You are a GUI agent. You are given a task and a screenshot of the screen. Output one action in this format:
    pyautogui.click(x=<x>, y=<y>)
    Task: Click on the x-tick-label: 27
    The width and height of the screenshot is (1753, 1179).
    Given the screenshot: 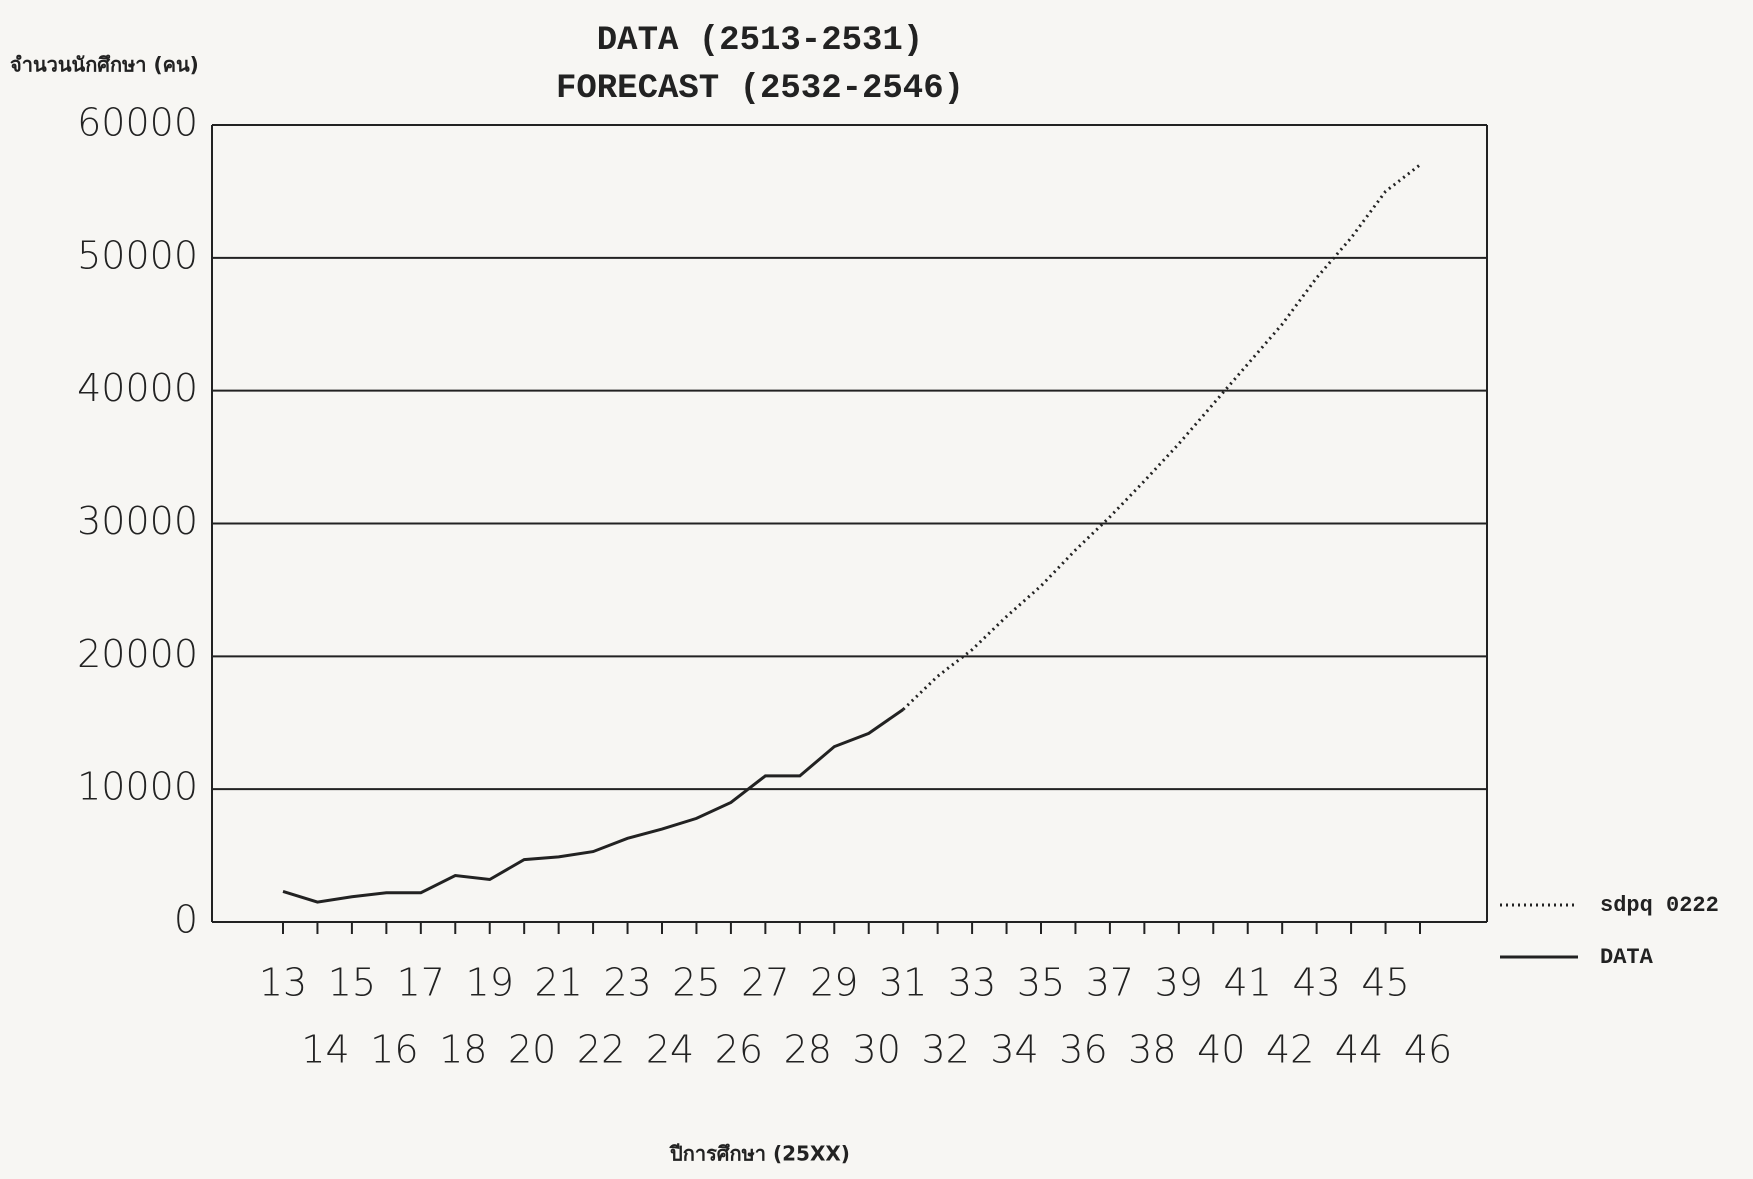 What is the action you would take?
    pyautogui.click(x=765, y=983)
    